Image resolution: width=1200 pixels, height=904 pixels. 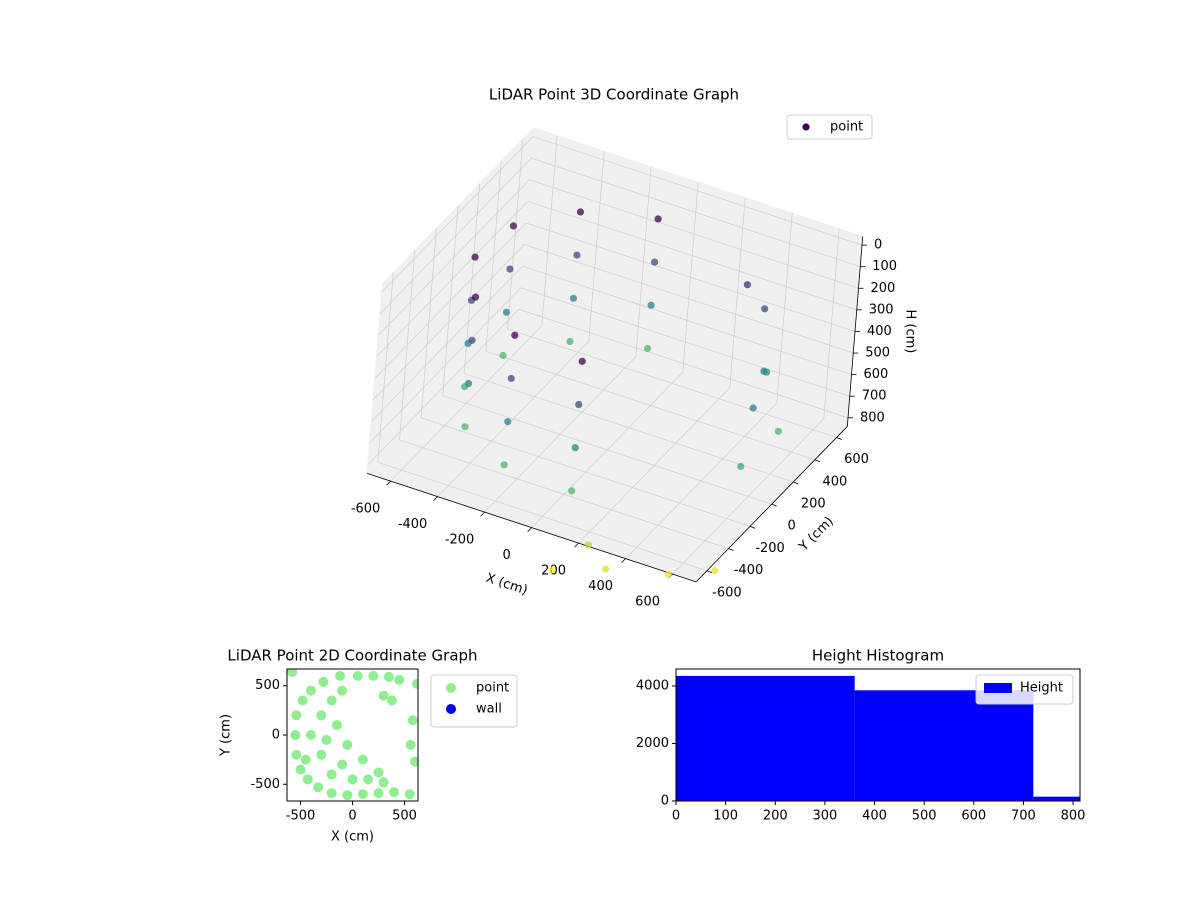 What do you see at coordinates (765, 738) in the screenshot?
I see `bar` at bounding box center [765, 738].